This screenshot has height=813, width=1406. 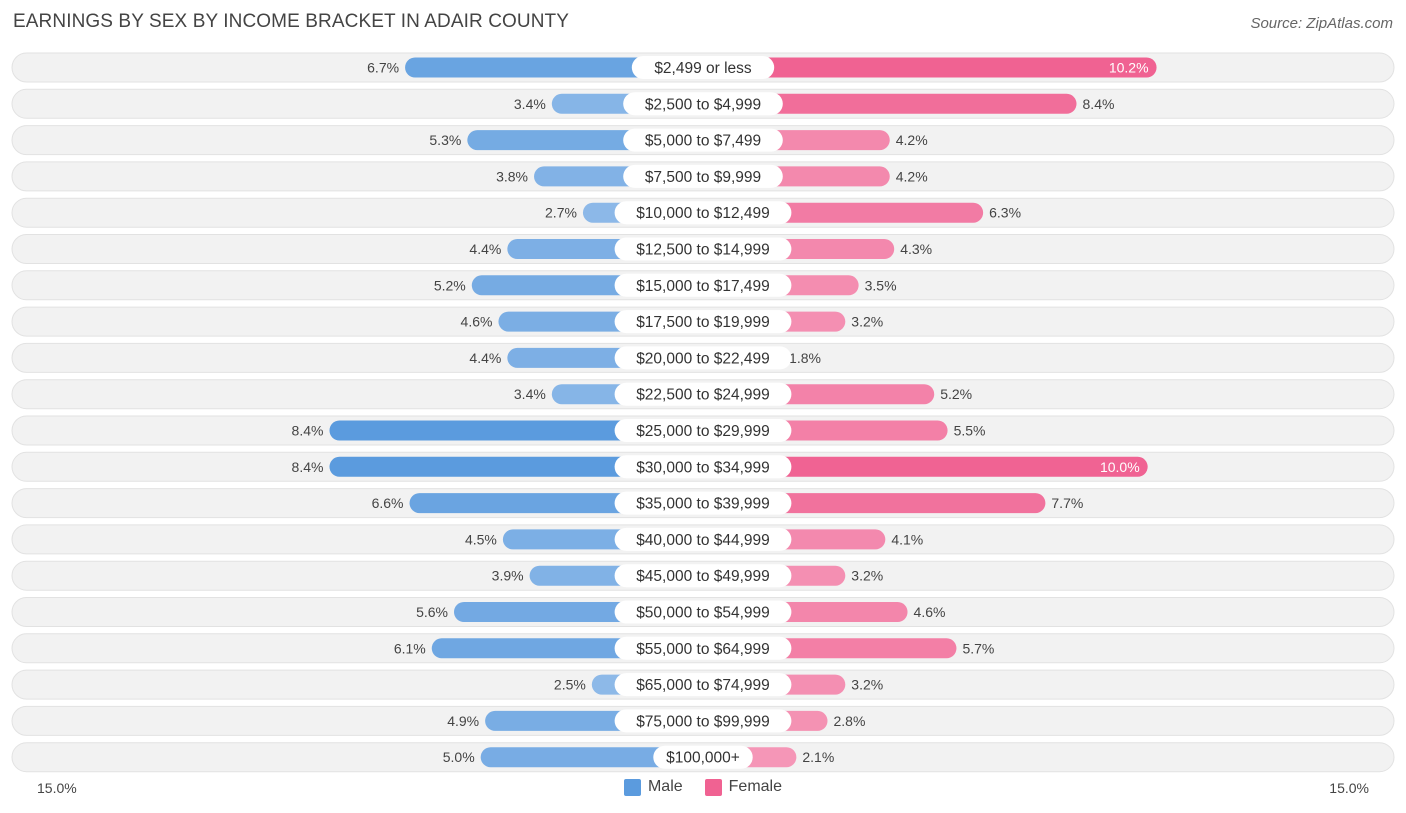 What do you see at coordinates (713, 787) in the screenshot?
I see `legend-swatch-female` at bounding box center [713, 787].